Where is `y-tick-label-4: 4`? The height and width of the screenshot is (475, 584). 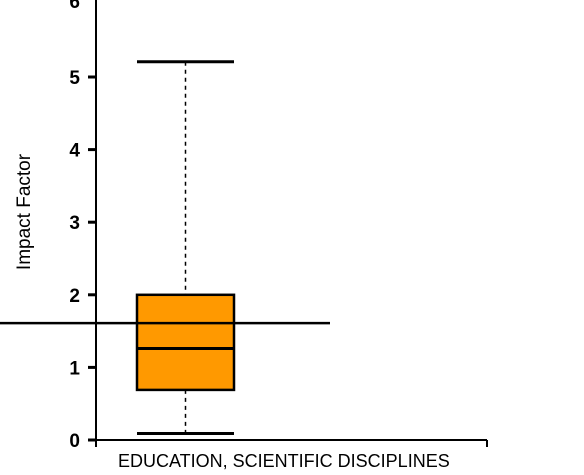 y-tick-label-4: 4 is located at coordinates (74, 151).